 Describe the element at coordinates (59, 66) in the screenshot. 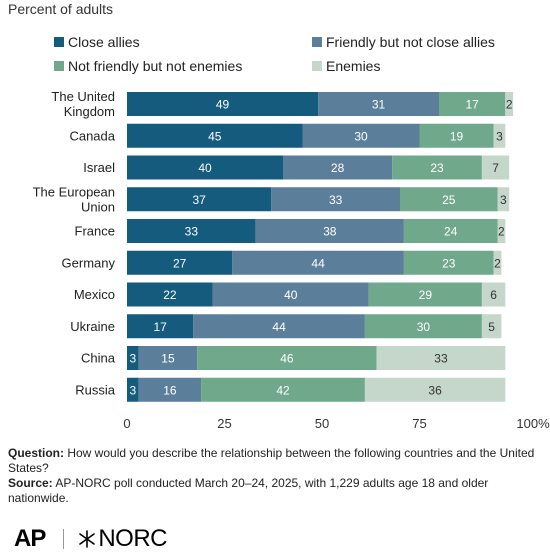

I see `legend-swatch-not-friendly` at that location.